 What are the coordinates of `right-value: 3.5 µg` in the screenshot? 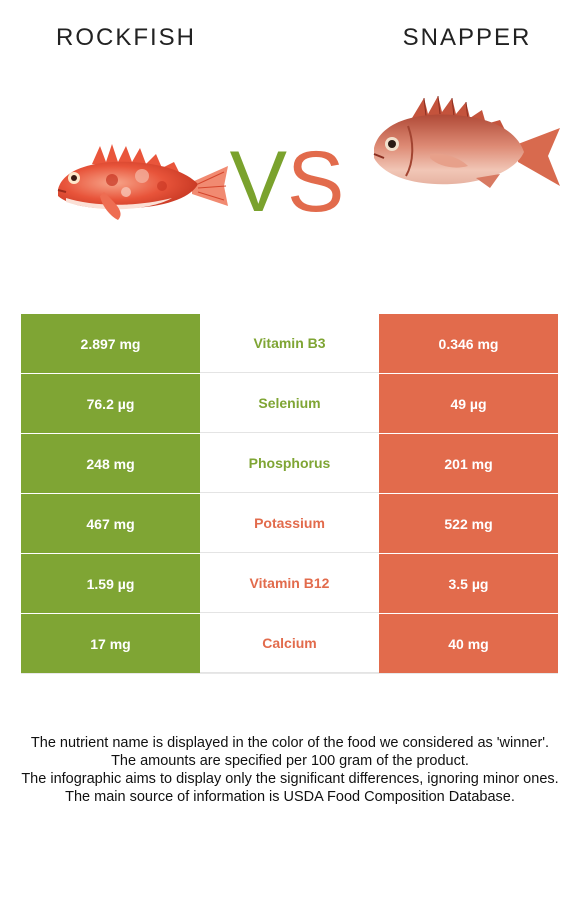 It's located at (468, 583).